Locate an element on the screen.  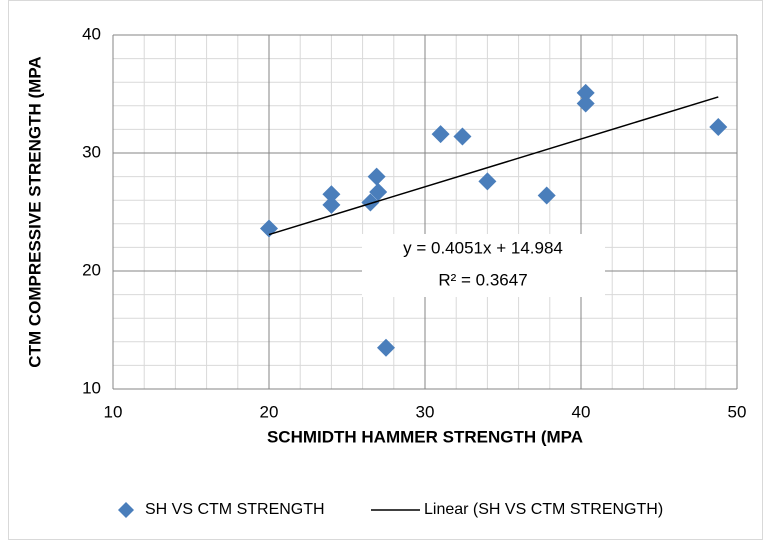
legend-label: Linear (SH VS CTM STRENGTH) is located at coordinates (543, 509).